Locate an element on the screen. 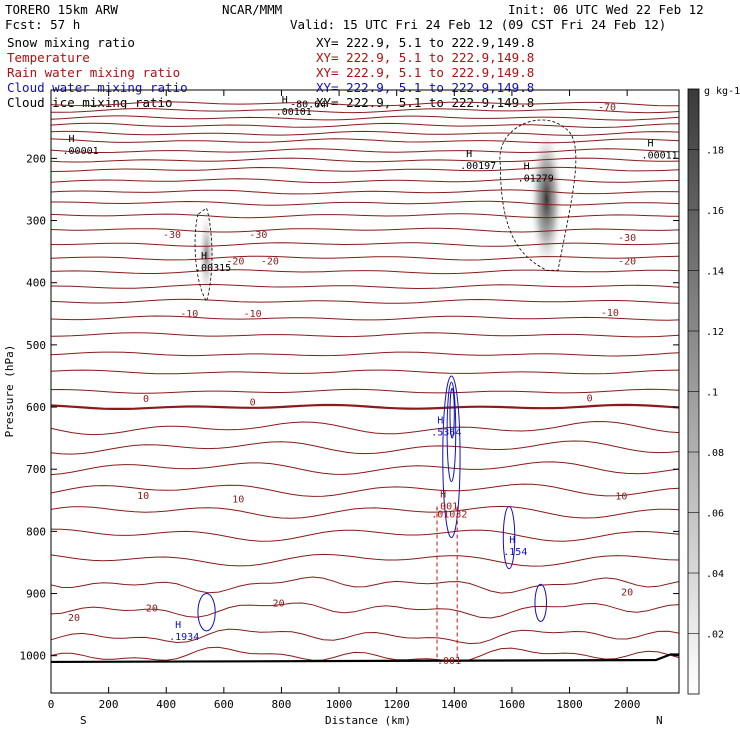 The width and height of the screenshot is (740, 740). x-tick-label: 400 is located at coordinates (166, 704).